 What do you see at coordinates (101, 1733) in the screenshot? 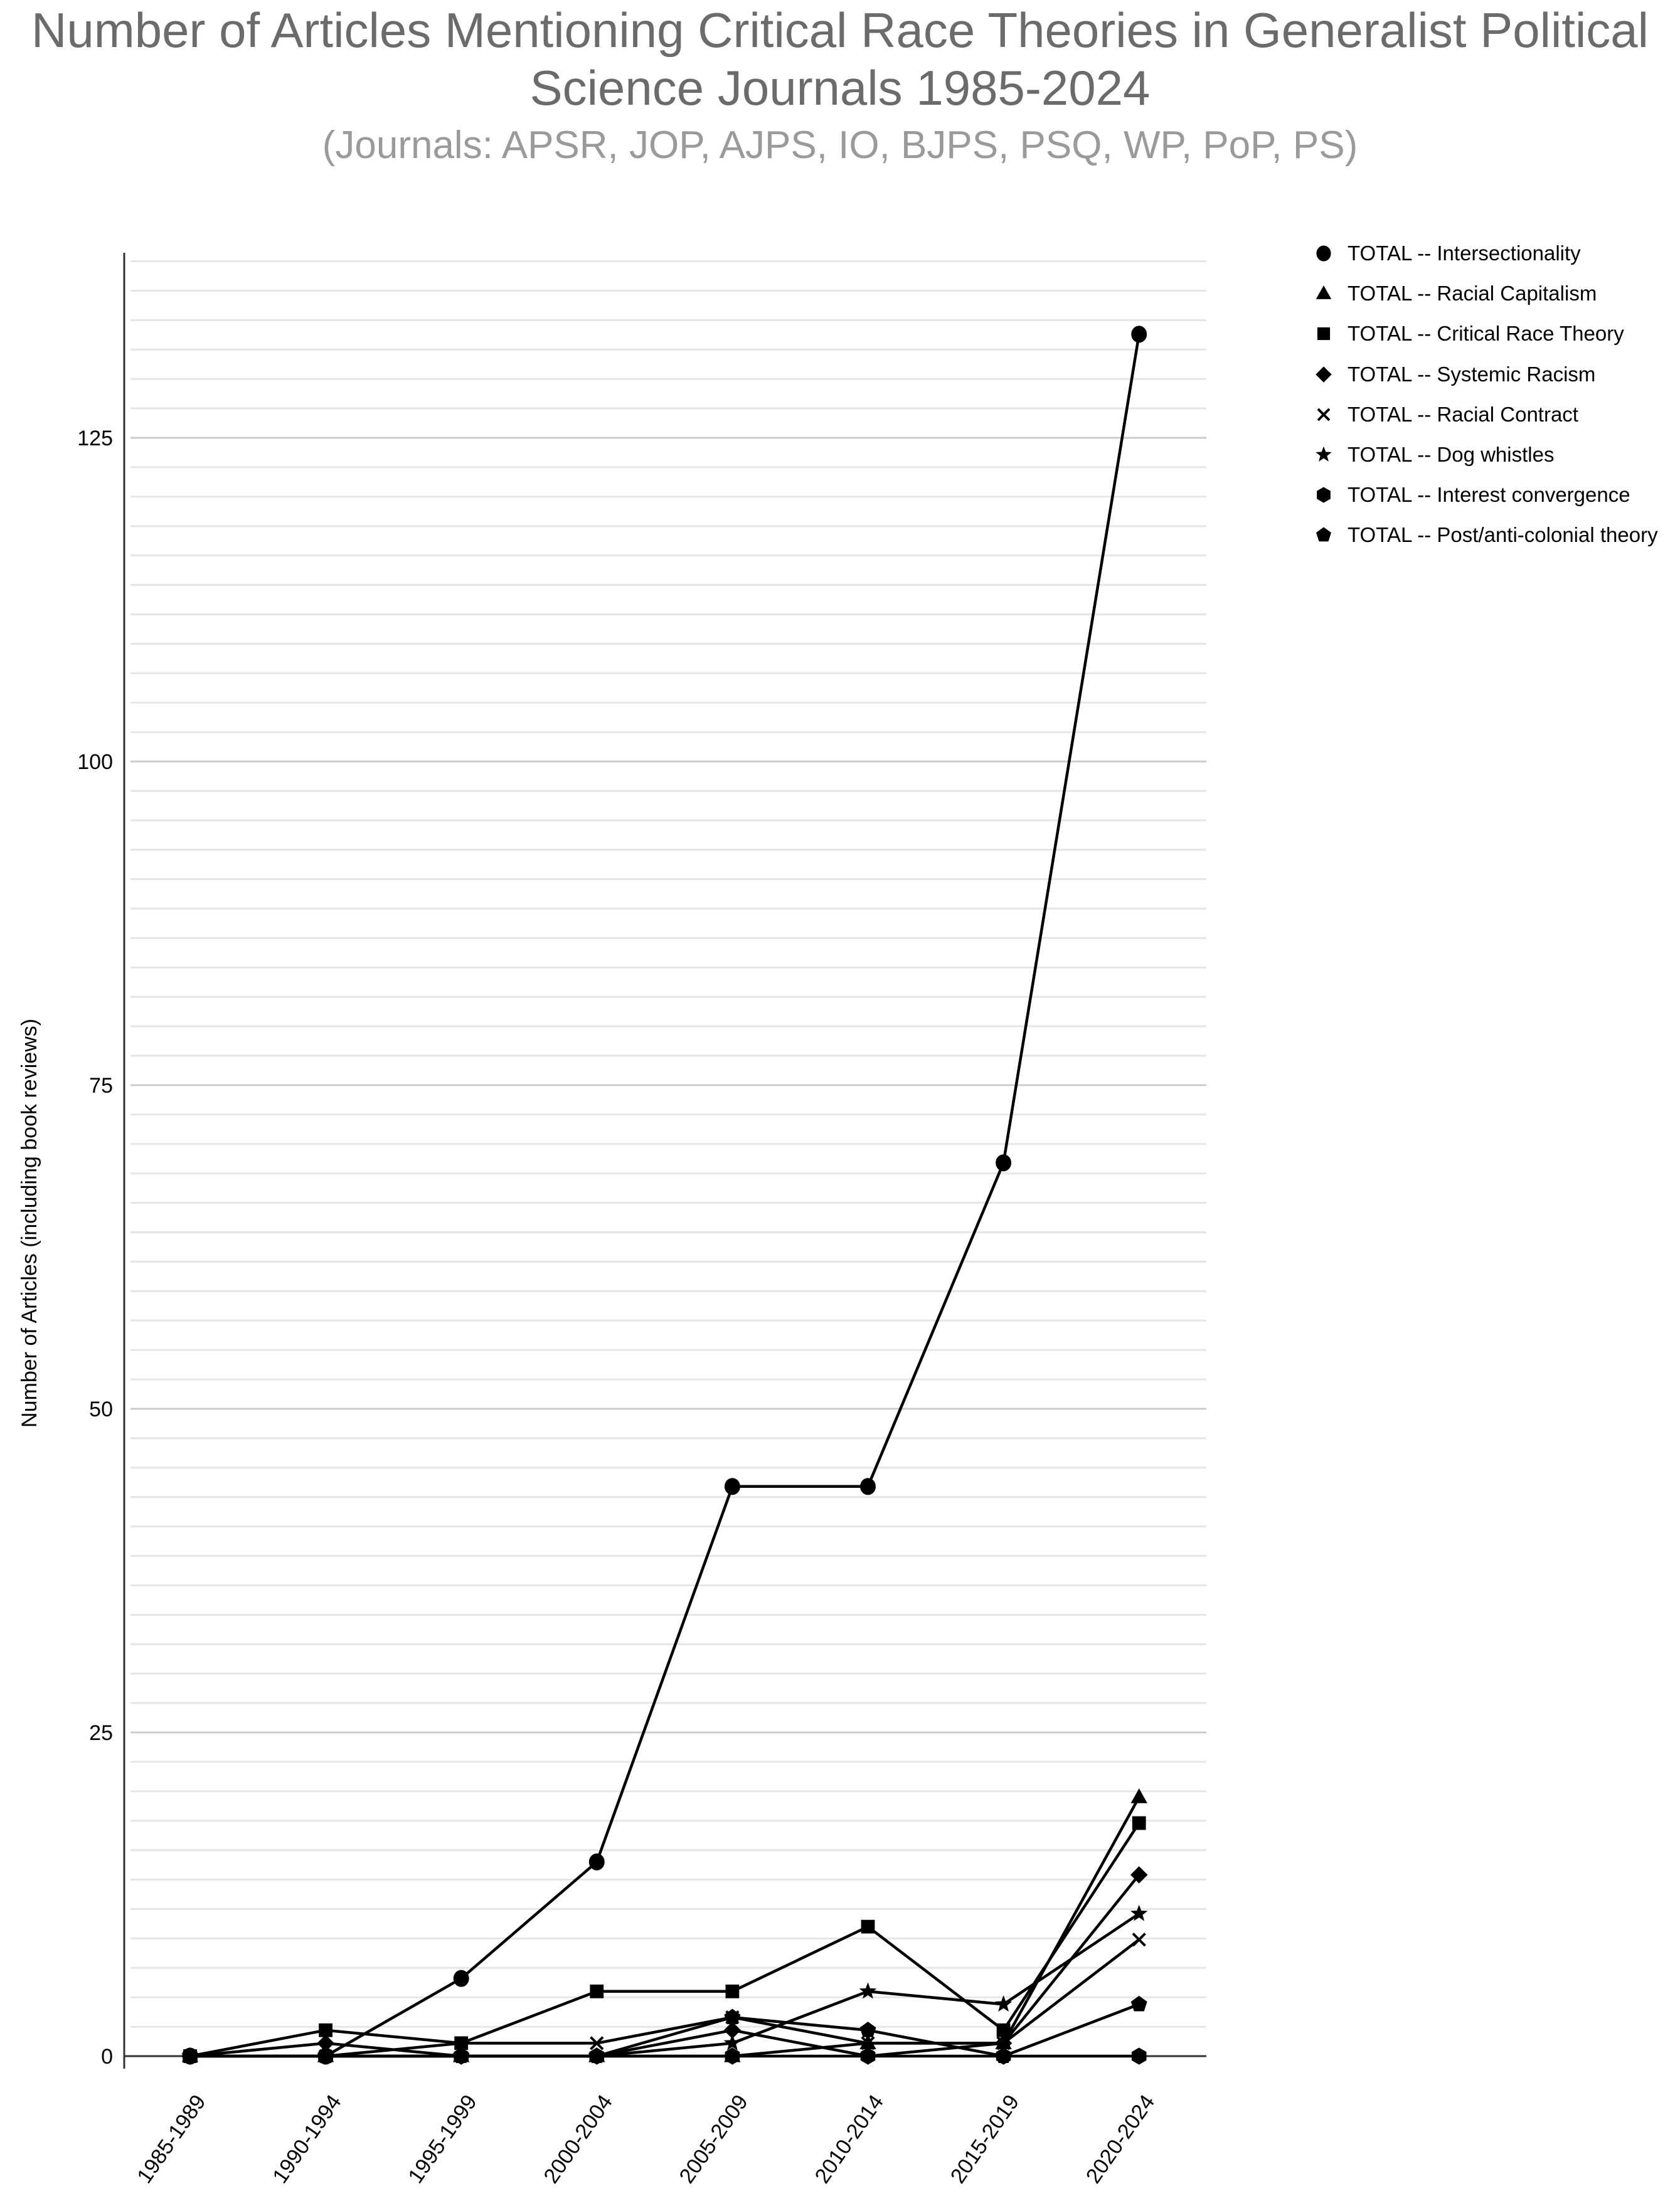
I see `y-tick-label: 25` at bounding box center [101, 1733].